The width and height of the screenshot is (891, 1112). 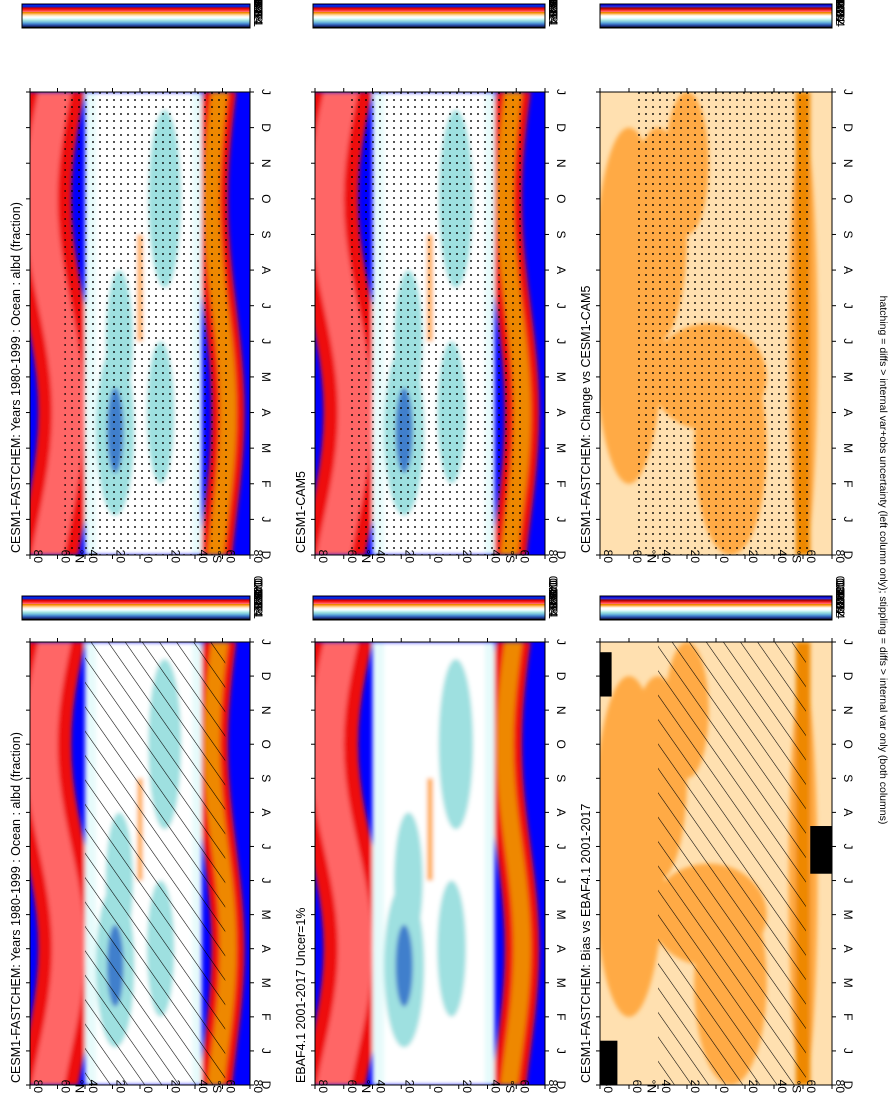 I want to click on colorbar-label: 0.26, so click(x=553, y=599).